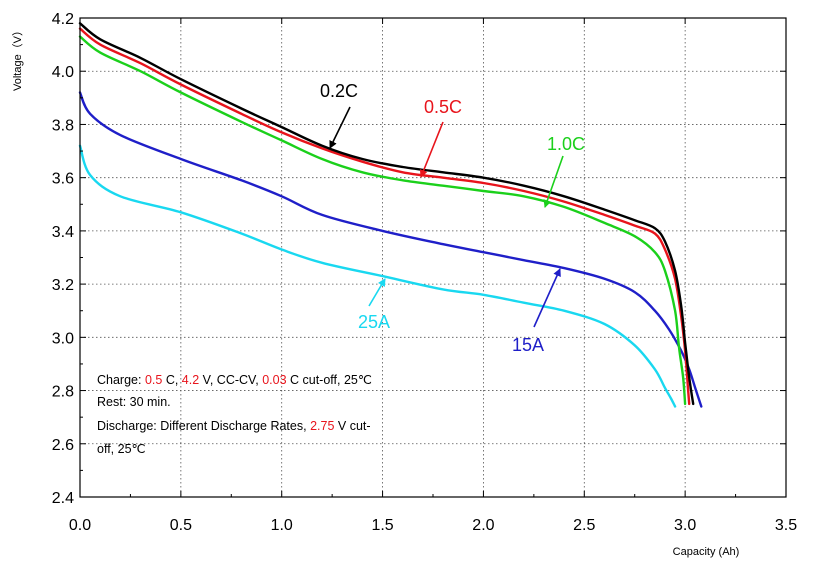  What do you see at coordinates (63, 498) in the screenshot?
I see `y-tick-label: 2.4` at bounding box center [63, 498].